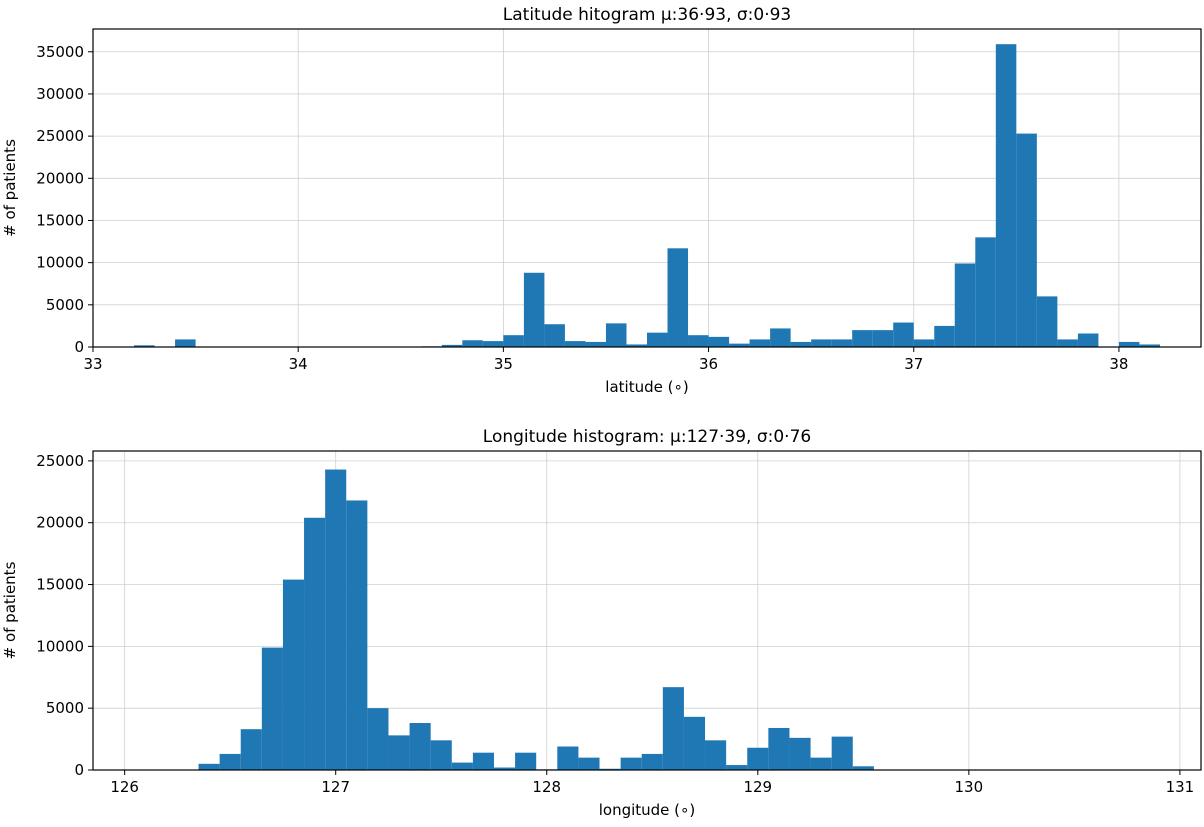 The width and height of the screenshot is (1204, 827). Describe the element at coordinates (647, 437) in the screenshot. I see `longitude-chart-title: Longitude histogram: μ:127·39, σ:0·76` at that location.